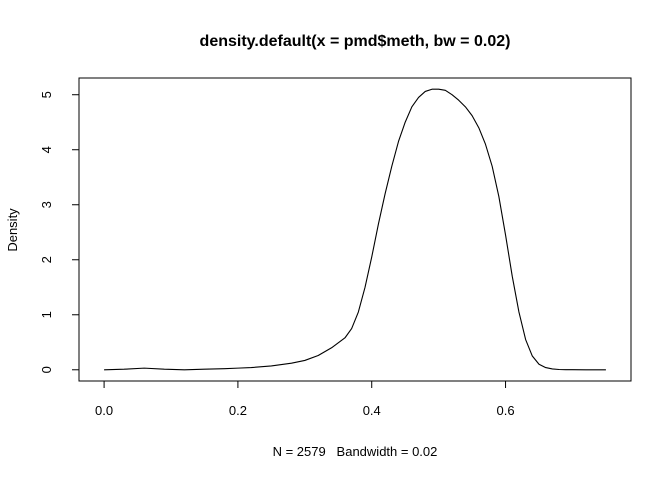 This screenshot has width=672, height=480. Describe the element at coordinates (46, 204) in the screenshot. I see `y-tick-label: 3` at that location.